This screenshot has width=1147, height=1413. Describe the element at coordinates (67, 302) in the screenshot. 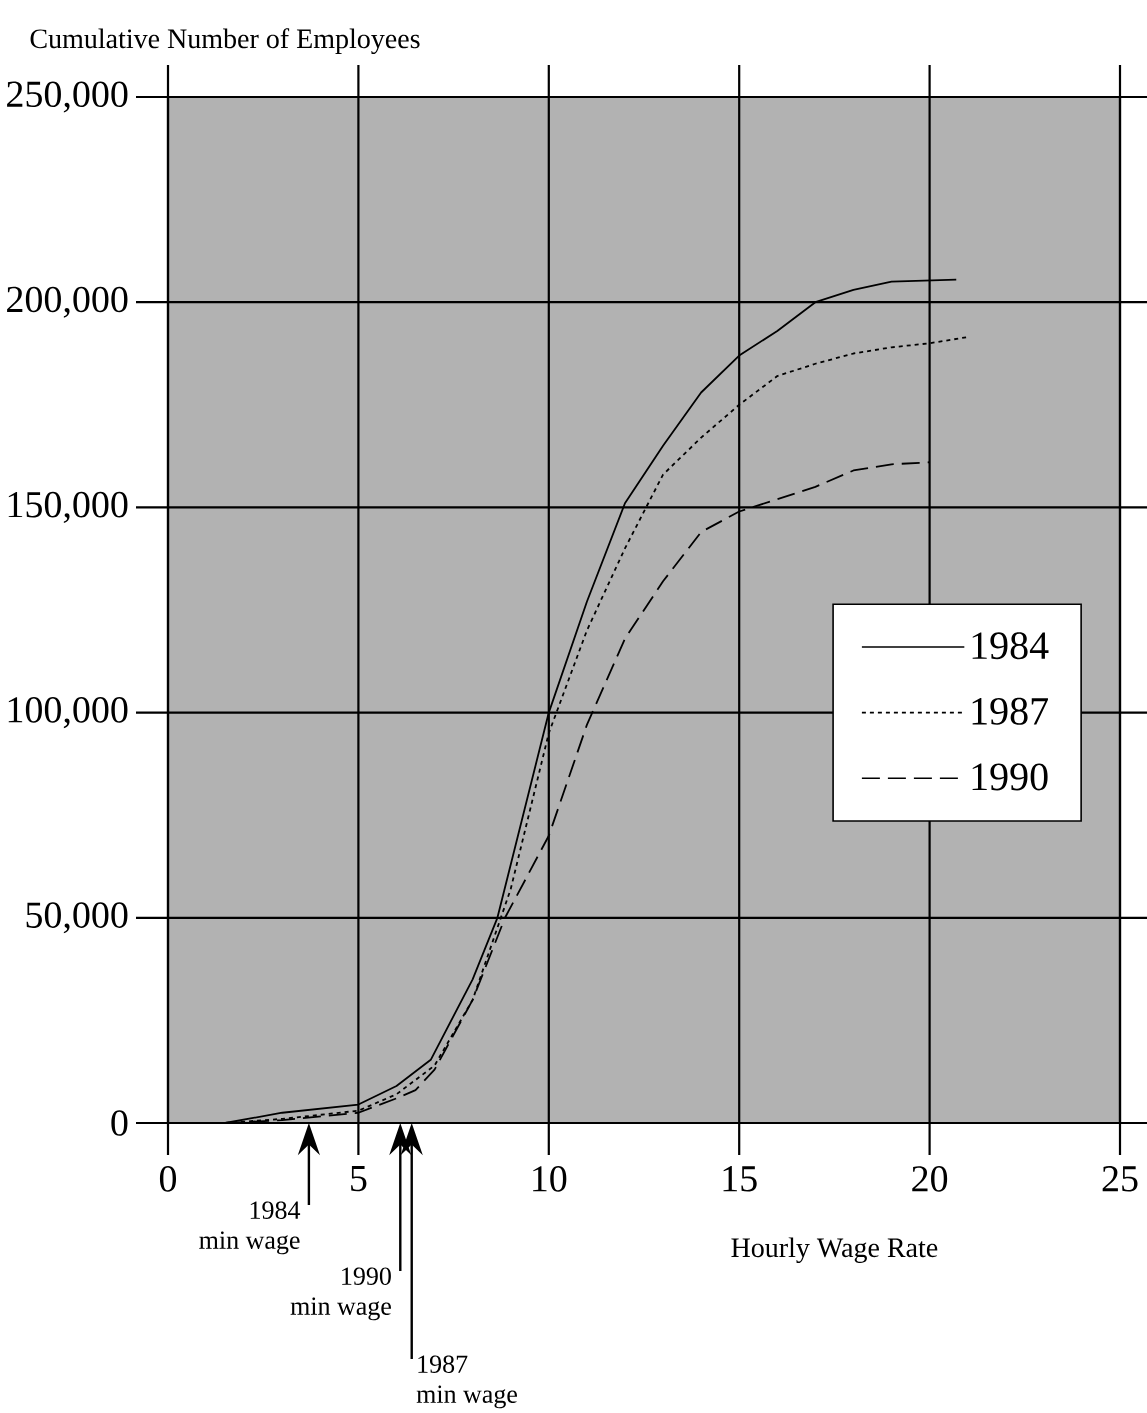

I see `y-tick-label: 200,000` at that location.